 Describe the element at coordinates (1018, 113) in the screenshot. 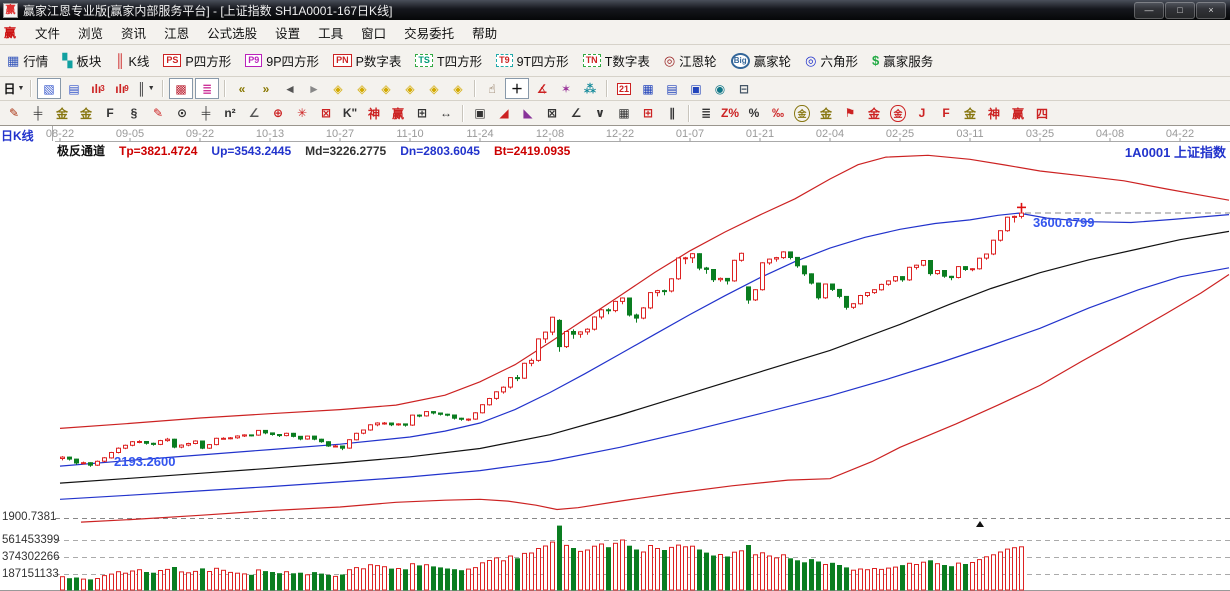

I see `ying-angle-tool: 赢` at that location.